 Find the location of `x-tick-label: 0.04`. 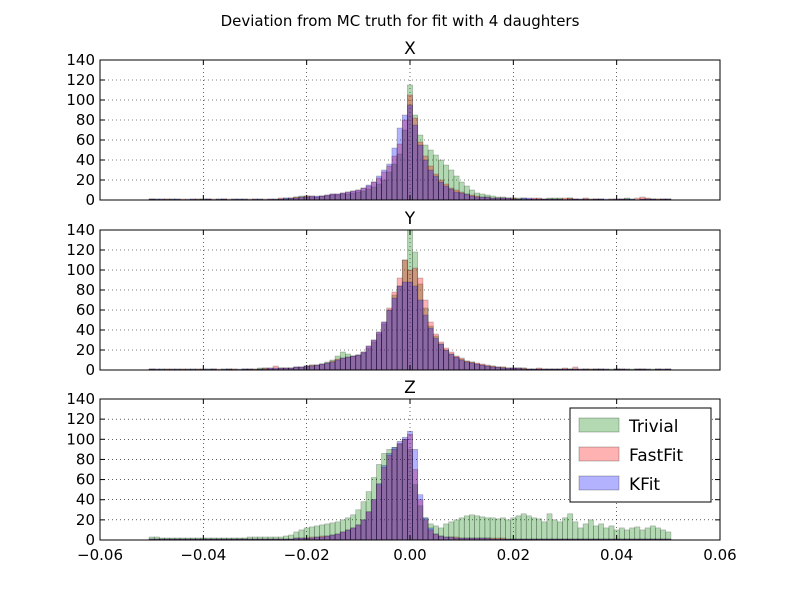

x-tick-label: 0.04 is located at coordinates (616, 555).